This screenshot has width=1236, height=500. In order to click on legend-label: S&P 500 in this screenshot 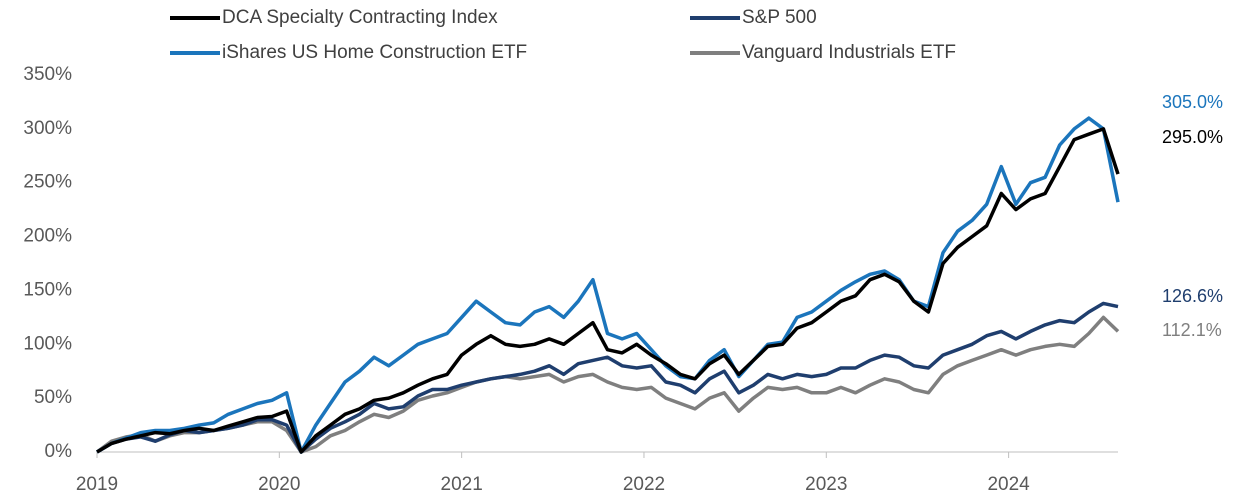, I will do `click(779, 17)`.